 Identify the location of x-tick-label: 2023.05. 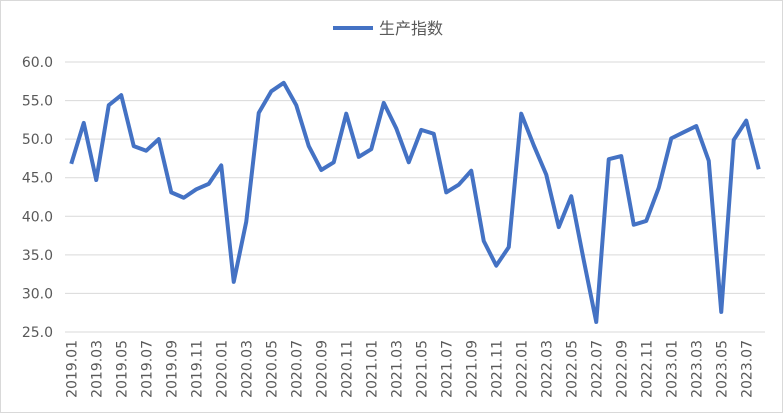
(722, 369).